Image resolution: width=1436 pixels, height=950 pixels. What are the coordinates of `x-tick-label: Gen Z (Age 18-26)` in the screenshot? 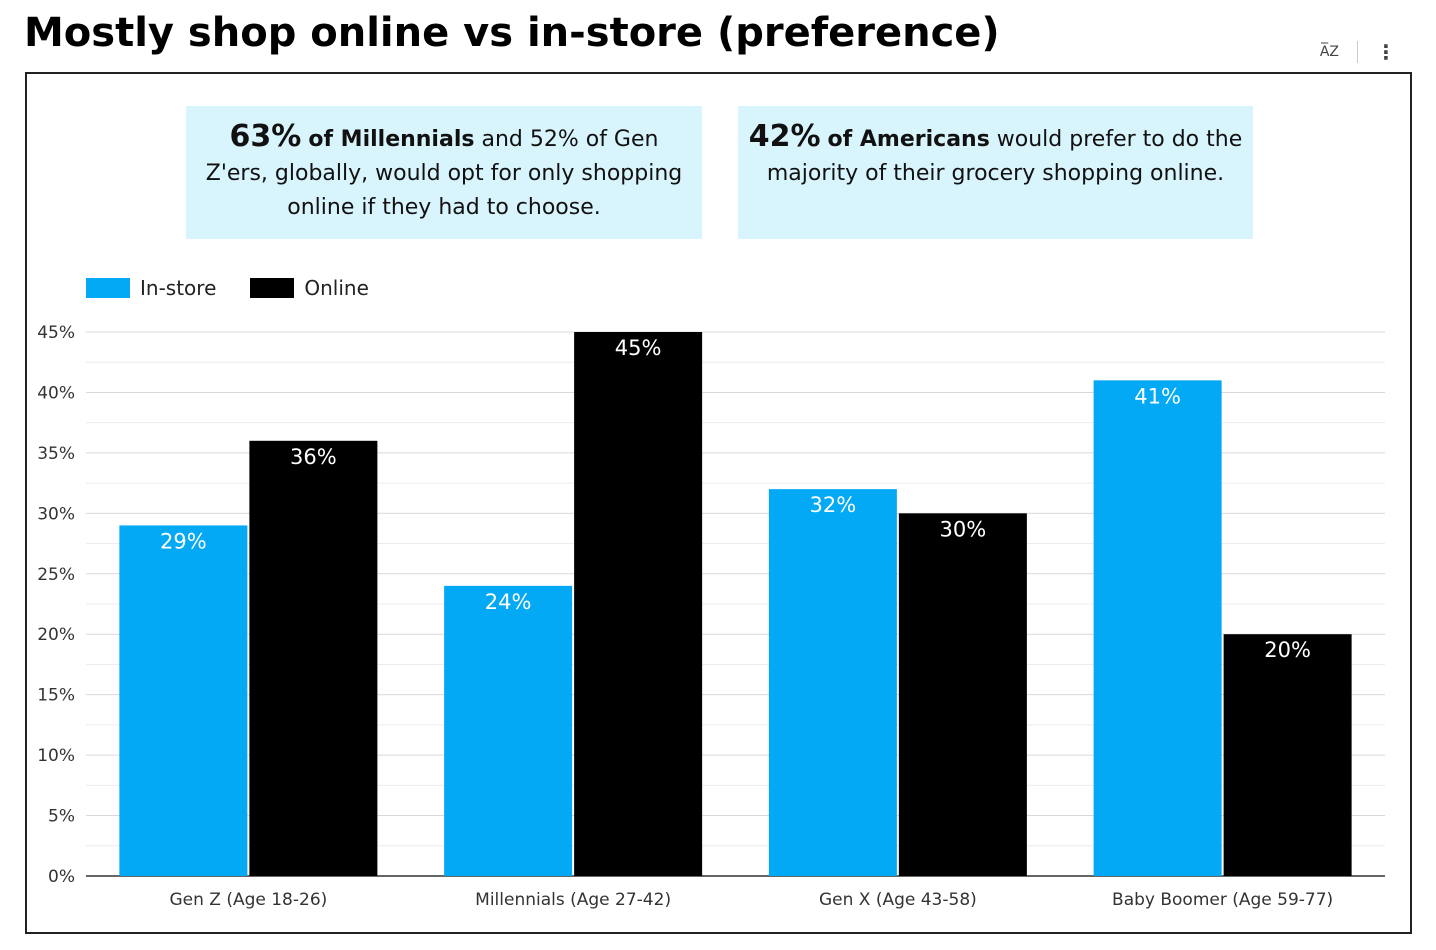 It's located at (248, 900).